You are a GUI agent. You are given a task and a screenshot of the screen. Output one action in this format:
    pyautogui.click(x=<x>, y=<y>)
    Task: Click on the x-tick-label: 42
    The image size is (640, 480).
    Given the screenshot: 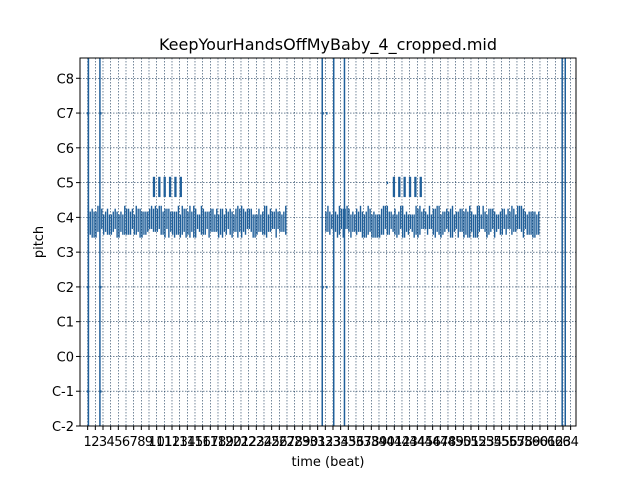 What is the action you would take?
    pyautogui.click(x=402, y=442)
    